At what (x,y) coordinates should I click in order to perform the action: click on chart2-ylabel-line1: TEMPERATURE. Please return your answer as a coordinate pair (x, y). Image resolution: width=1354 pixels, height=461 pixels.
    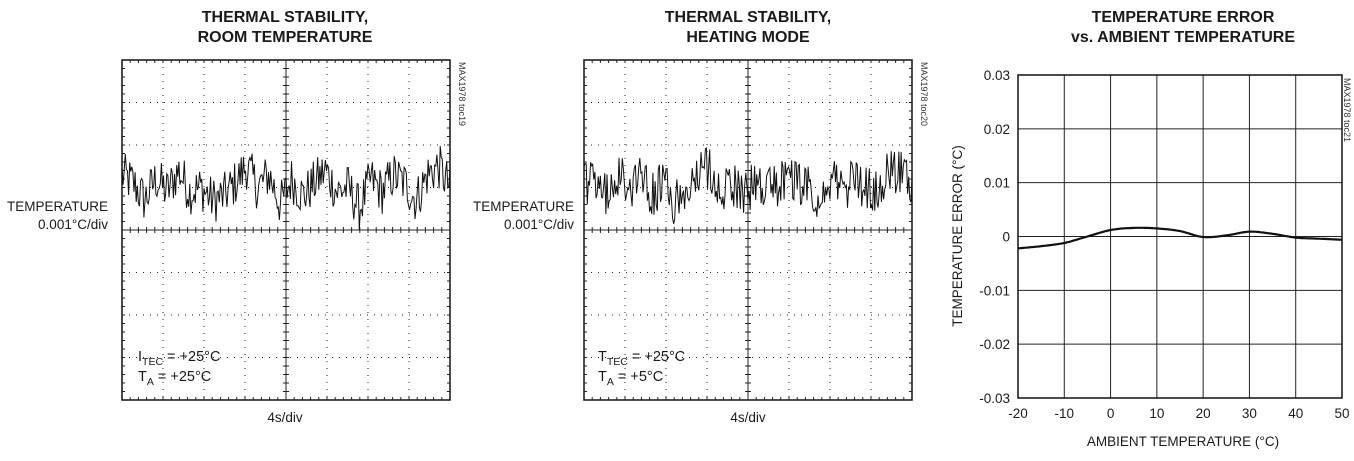
    Looking at the image, I should click on (523, 206).